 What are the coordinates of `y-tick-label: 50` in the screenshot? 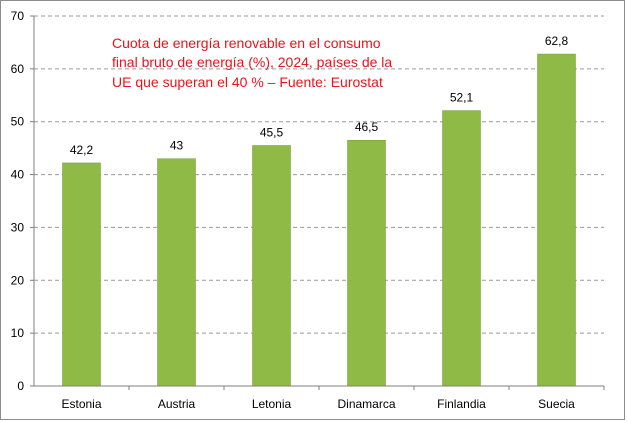 It's located at (18, 122).